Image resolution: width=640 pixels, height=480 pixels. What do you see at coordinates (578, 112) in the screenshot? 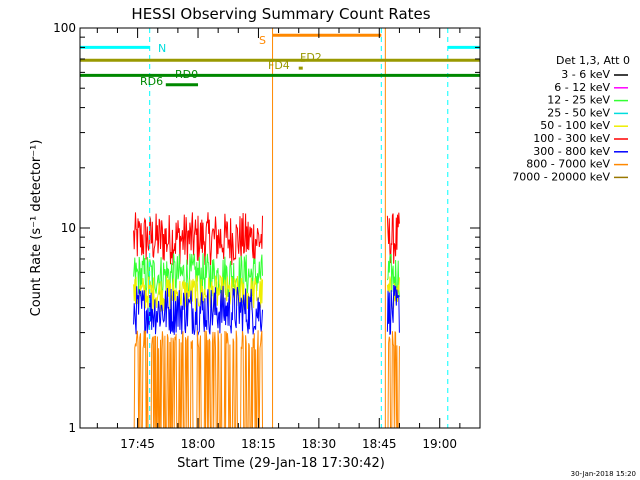
I see `legend-entry-label-3: 25 - 50 keV` at bounding box center [578, 112].